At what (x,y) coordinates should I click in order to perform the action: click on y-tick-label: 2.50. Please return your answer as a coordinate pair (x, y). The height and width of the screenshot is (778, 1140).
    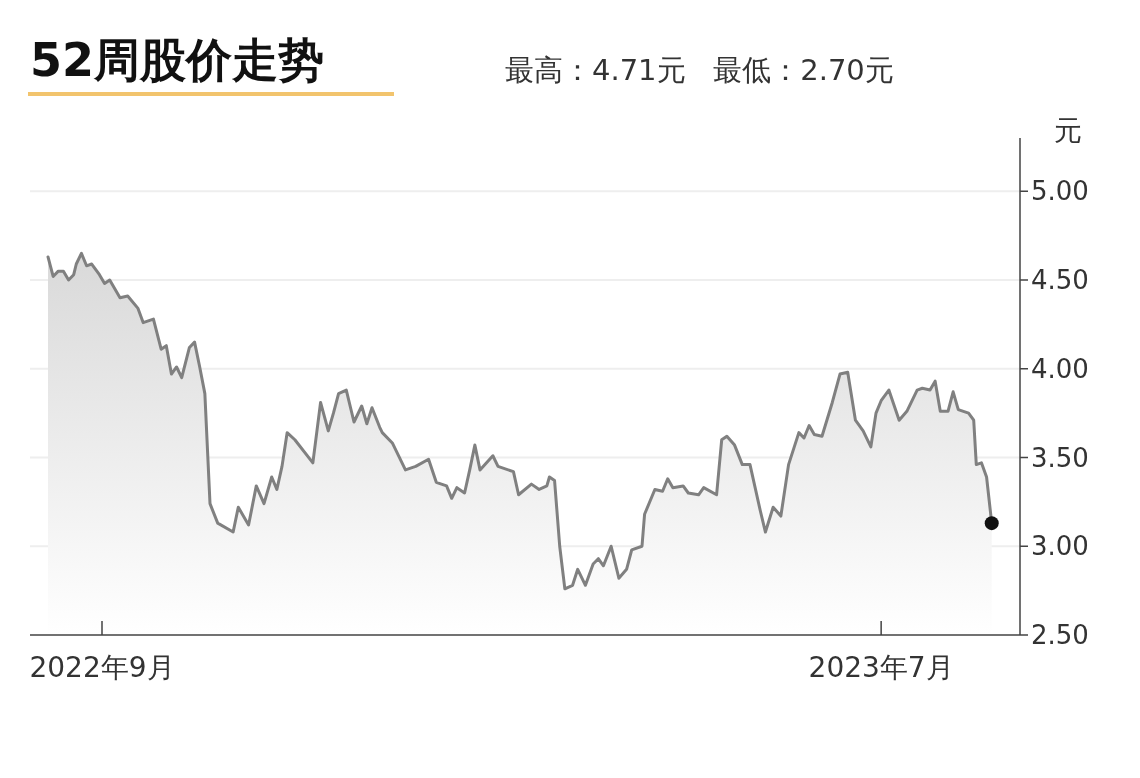
    Looking at the image, I should click on (1060, 635).